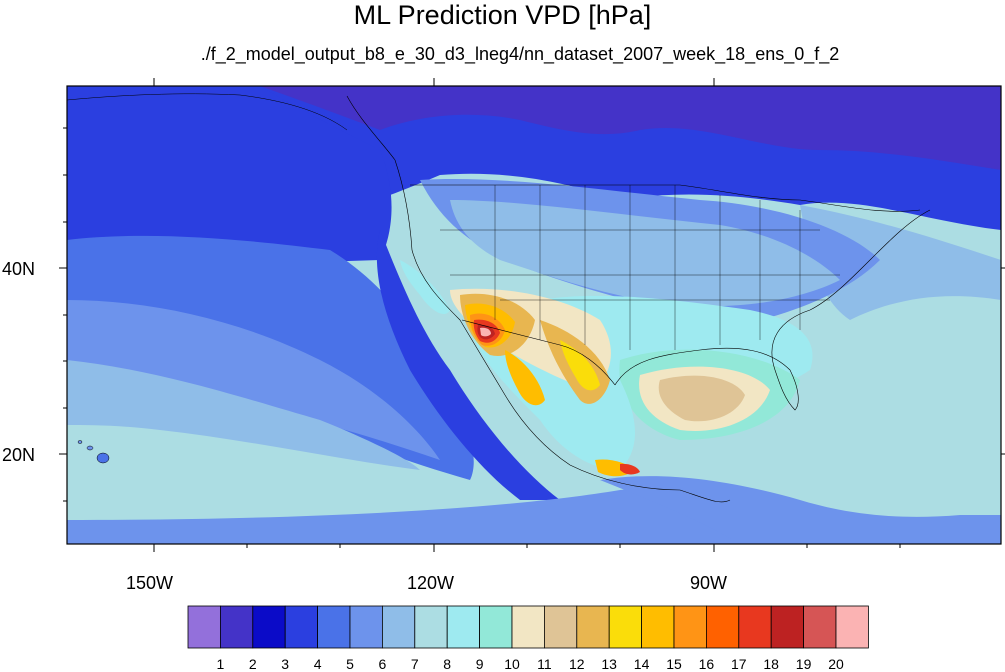 The height and width of the screenshot is (672, 1005). I want to click on colorbar, so click(528, 627).